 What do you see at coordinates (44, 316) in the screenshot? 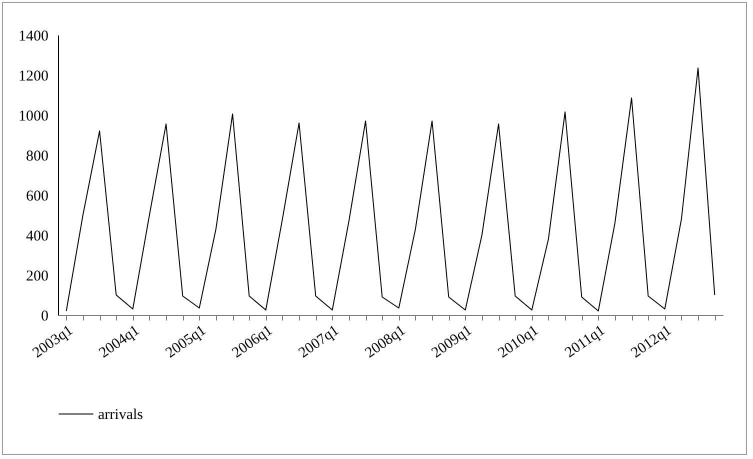
I see `y-tick-label: 0` at bounding box center [44, 316].